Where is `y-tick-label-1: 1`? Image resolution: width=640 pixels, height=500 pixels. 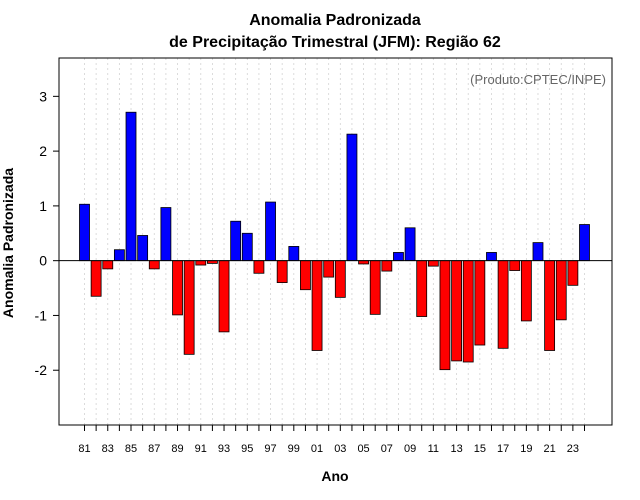
y-tick-label-1: 1 is located at coordinates (43, 206).